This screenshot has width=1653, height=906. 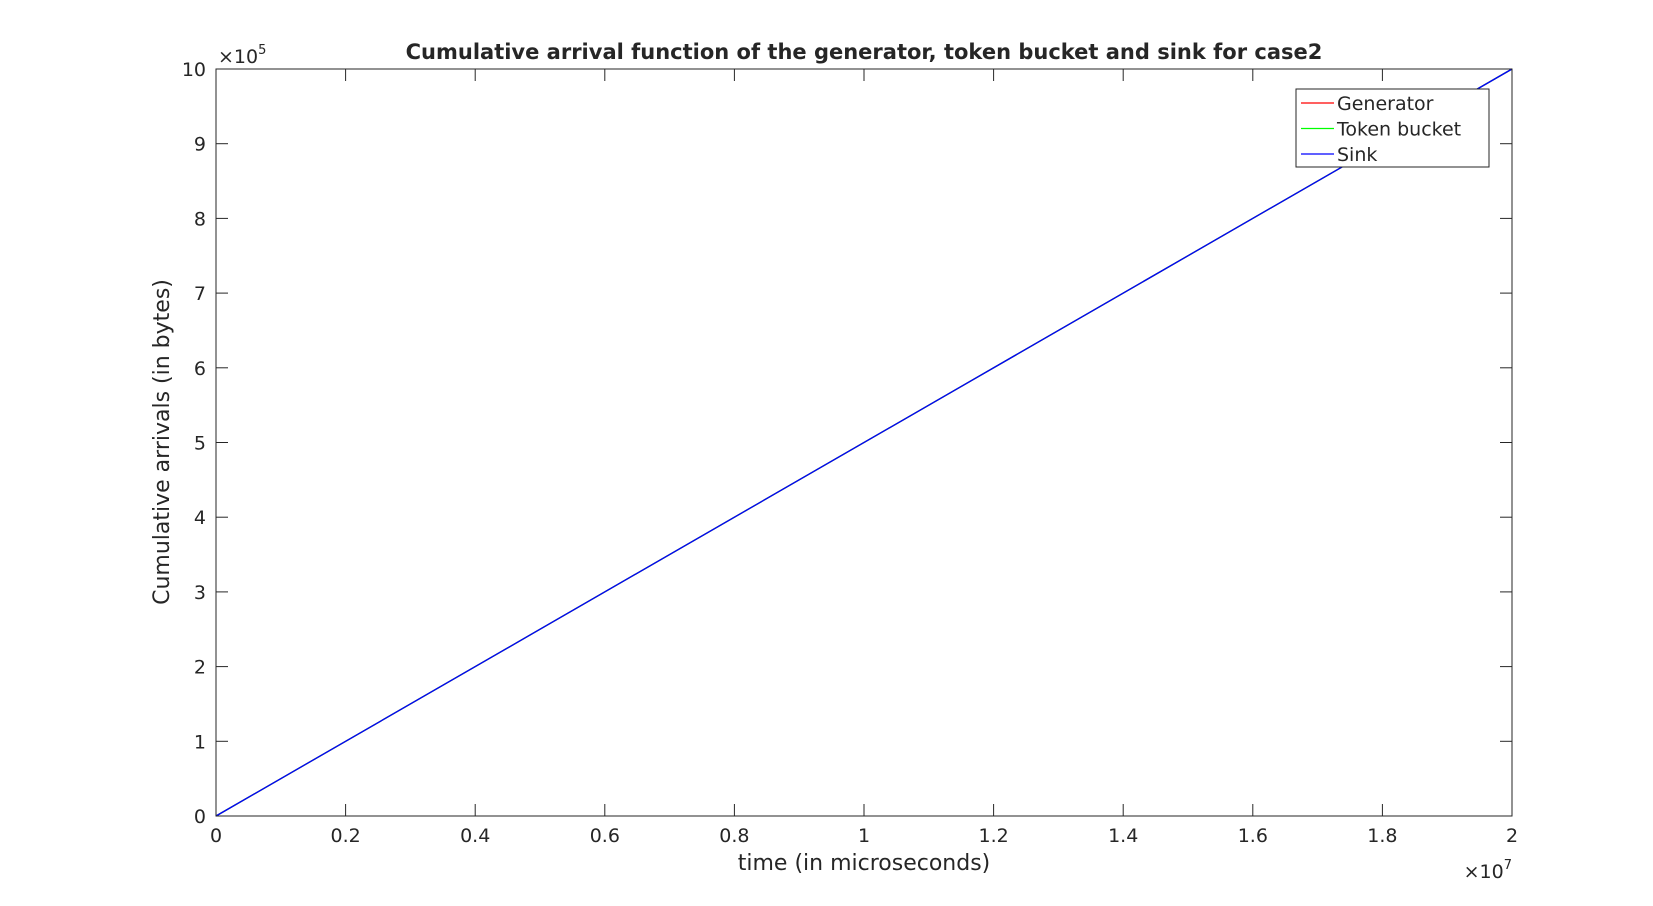 I want to click on y-tick-label: 6, so click(x=200, y=369).